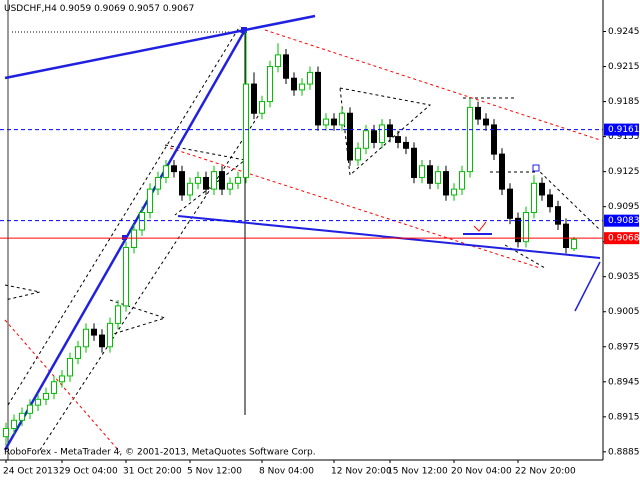  I want to click on y-tick-label: 0.9095, so click(624, 207).